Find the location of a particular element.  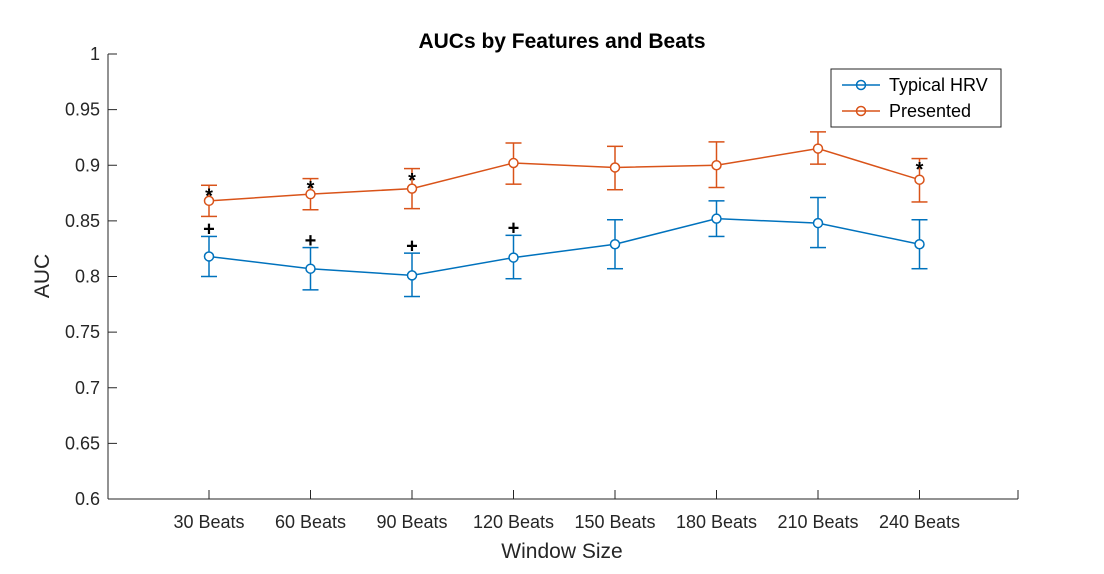

y-tick-label: 0.95 is located at coordinates (82, 110).